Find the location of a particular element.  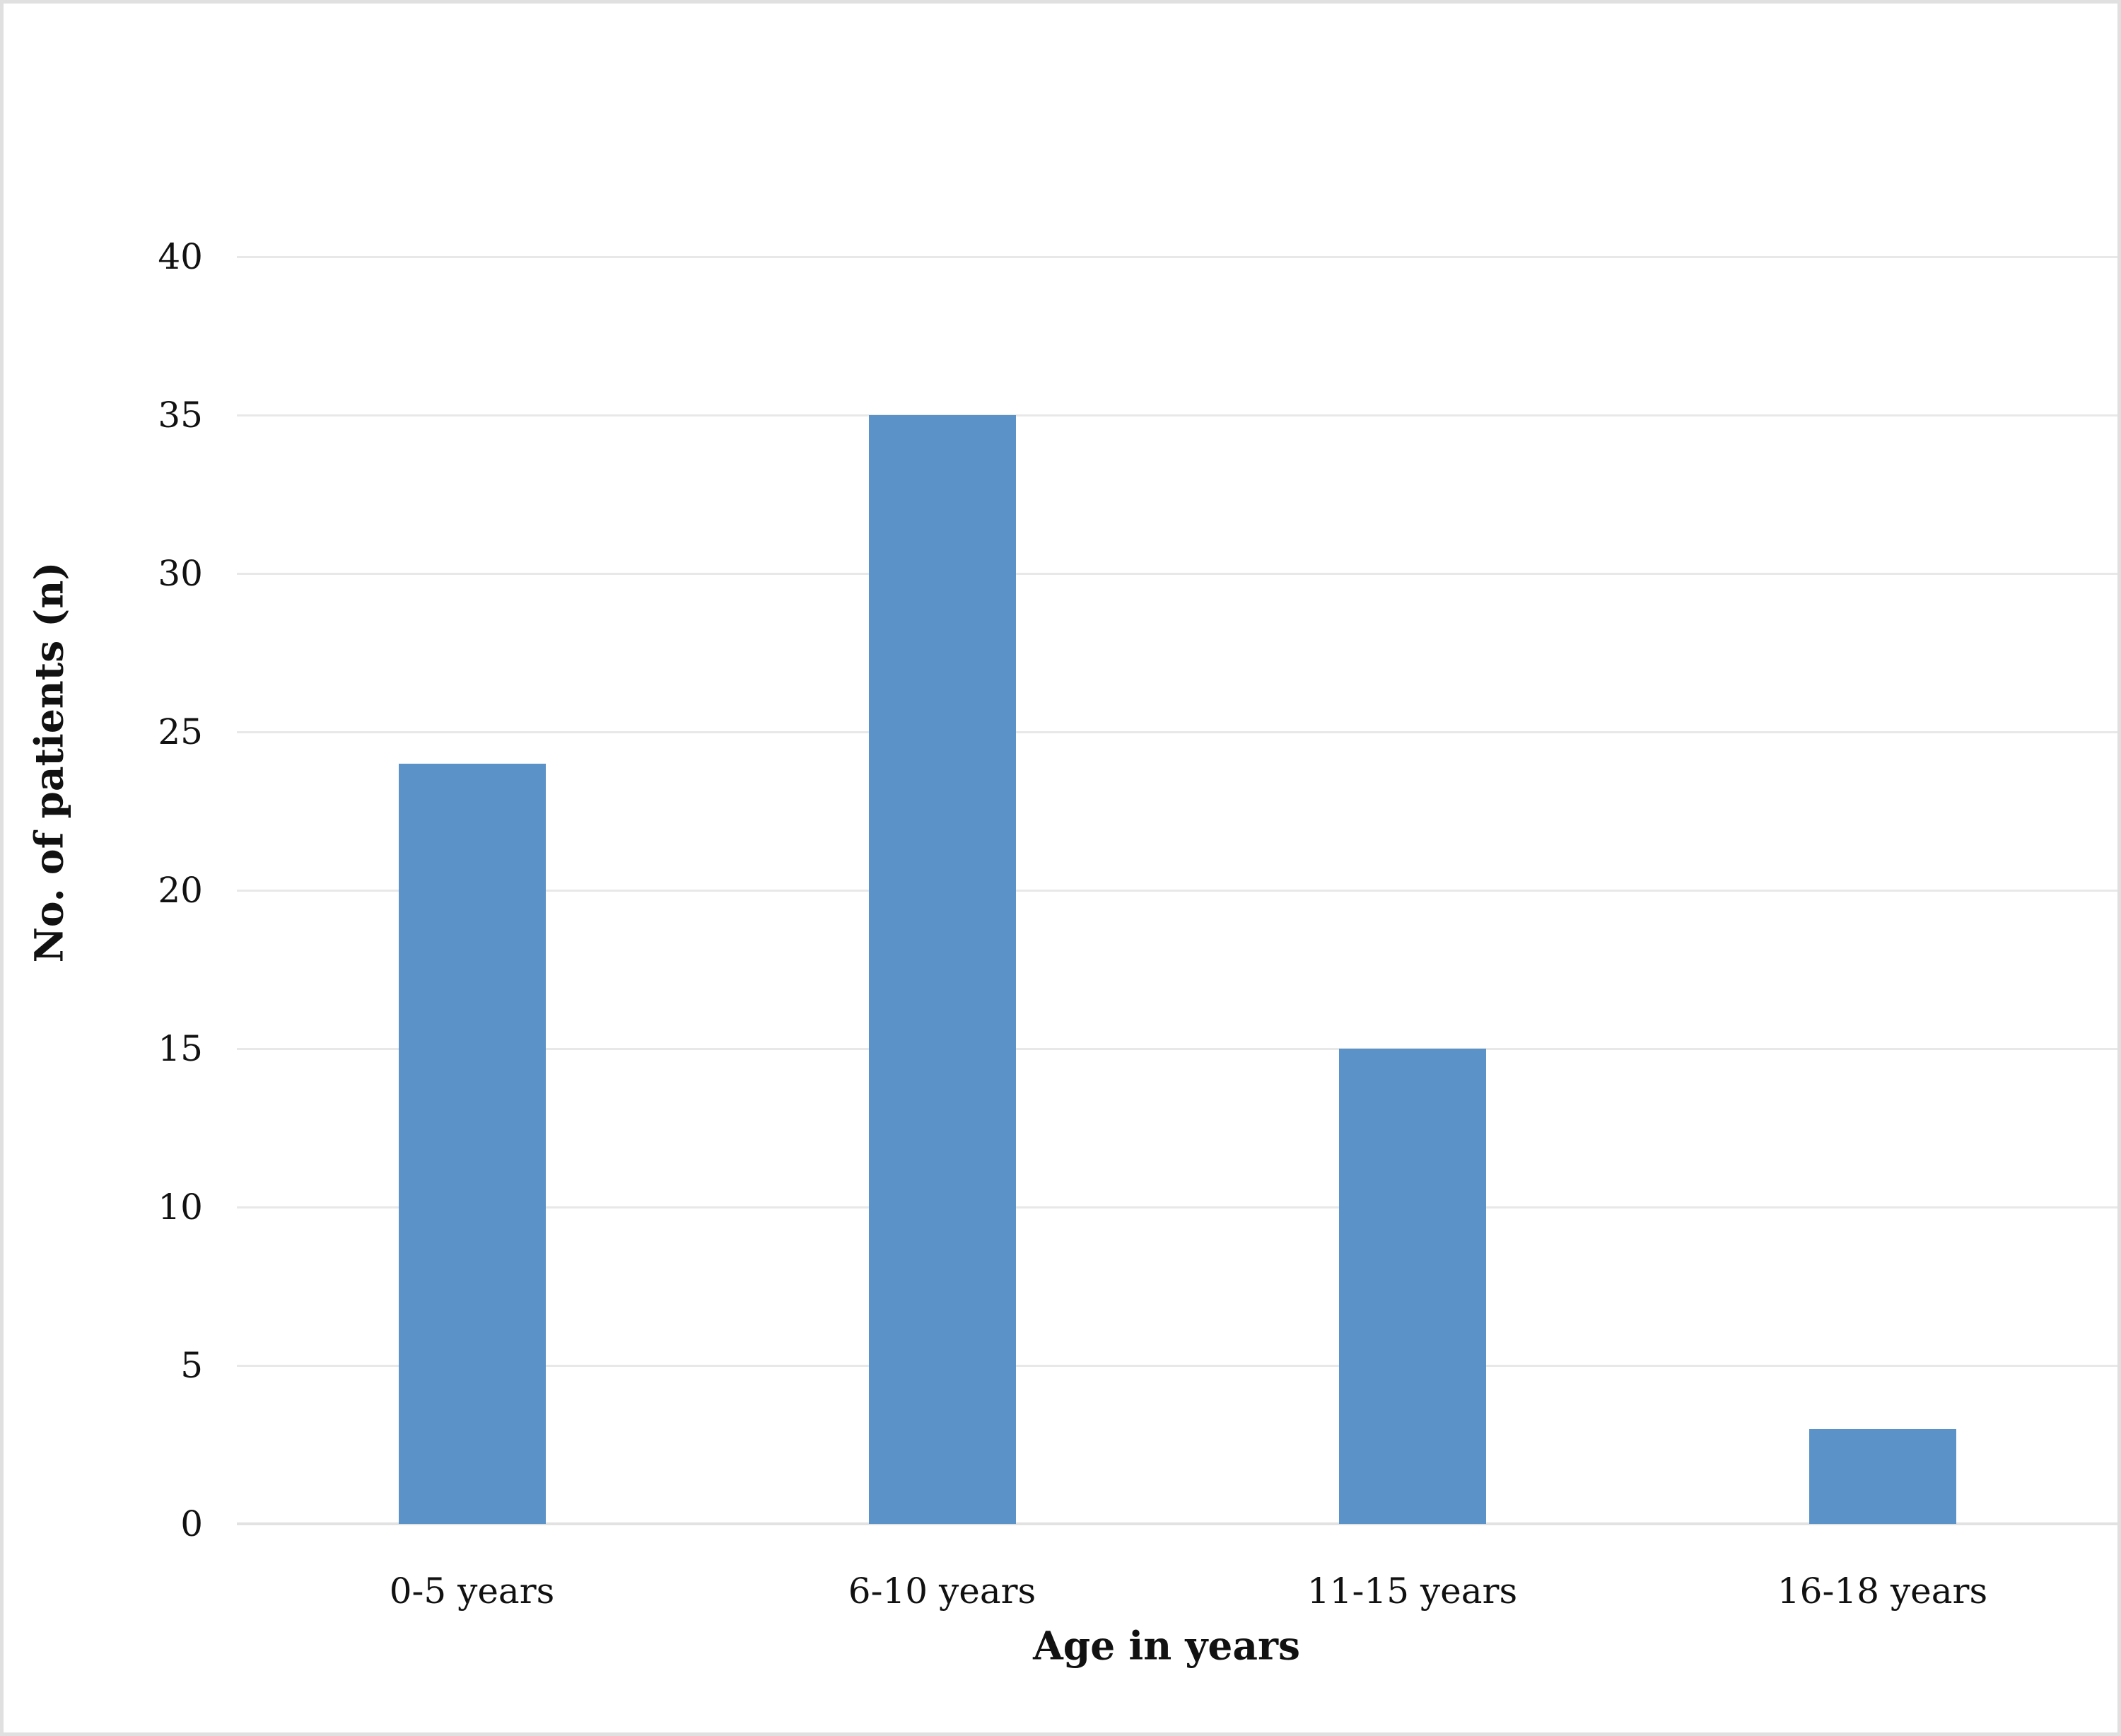

y-axis-title: No. of patients (n) is located at coordinates (48, 762).